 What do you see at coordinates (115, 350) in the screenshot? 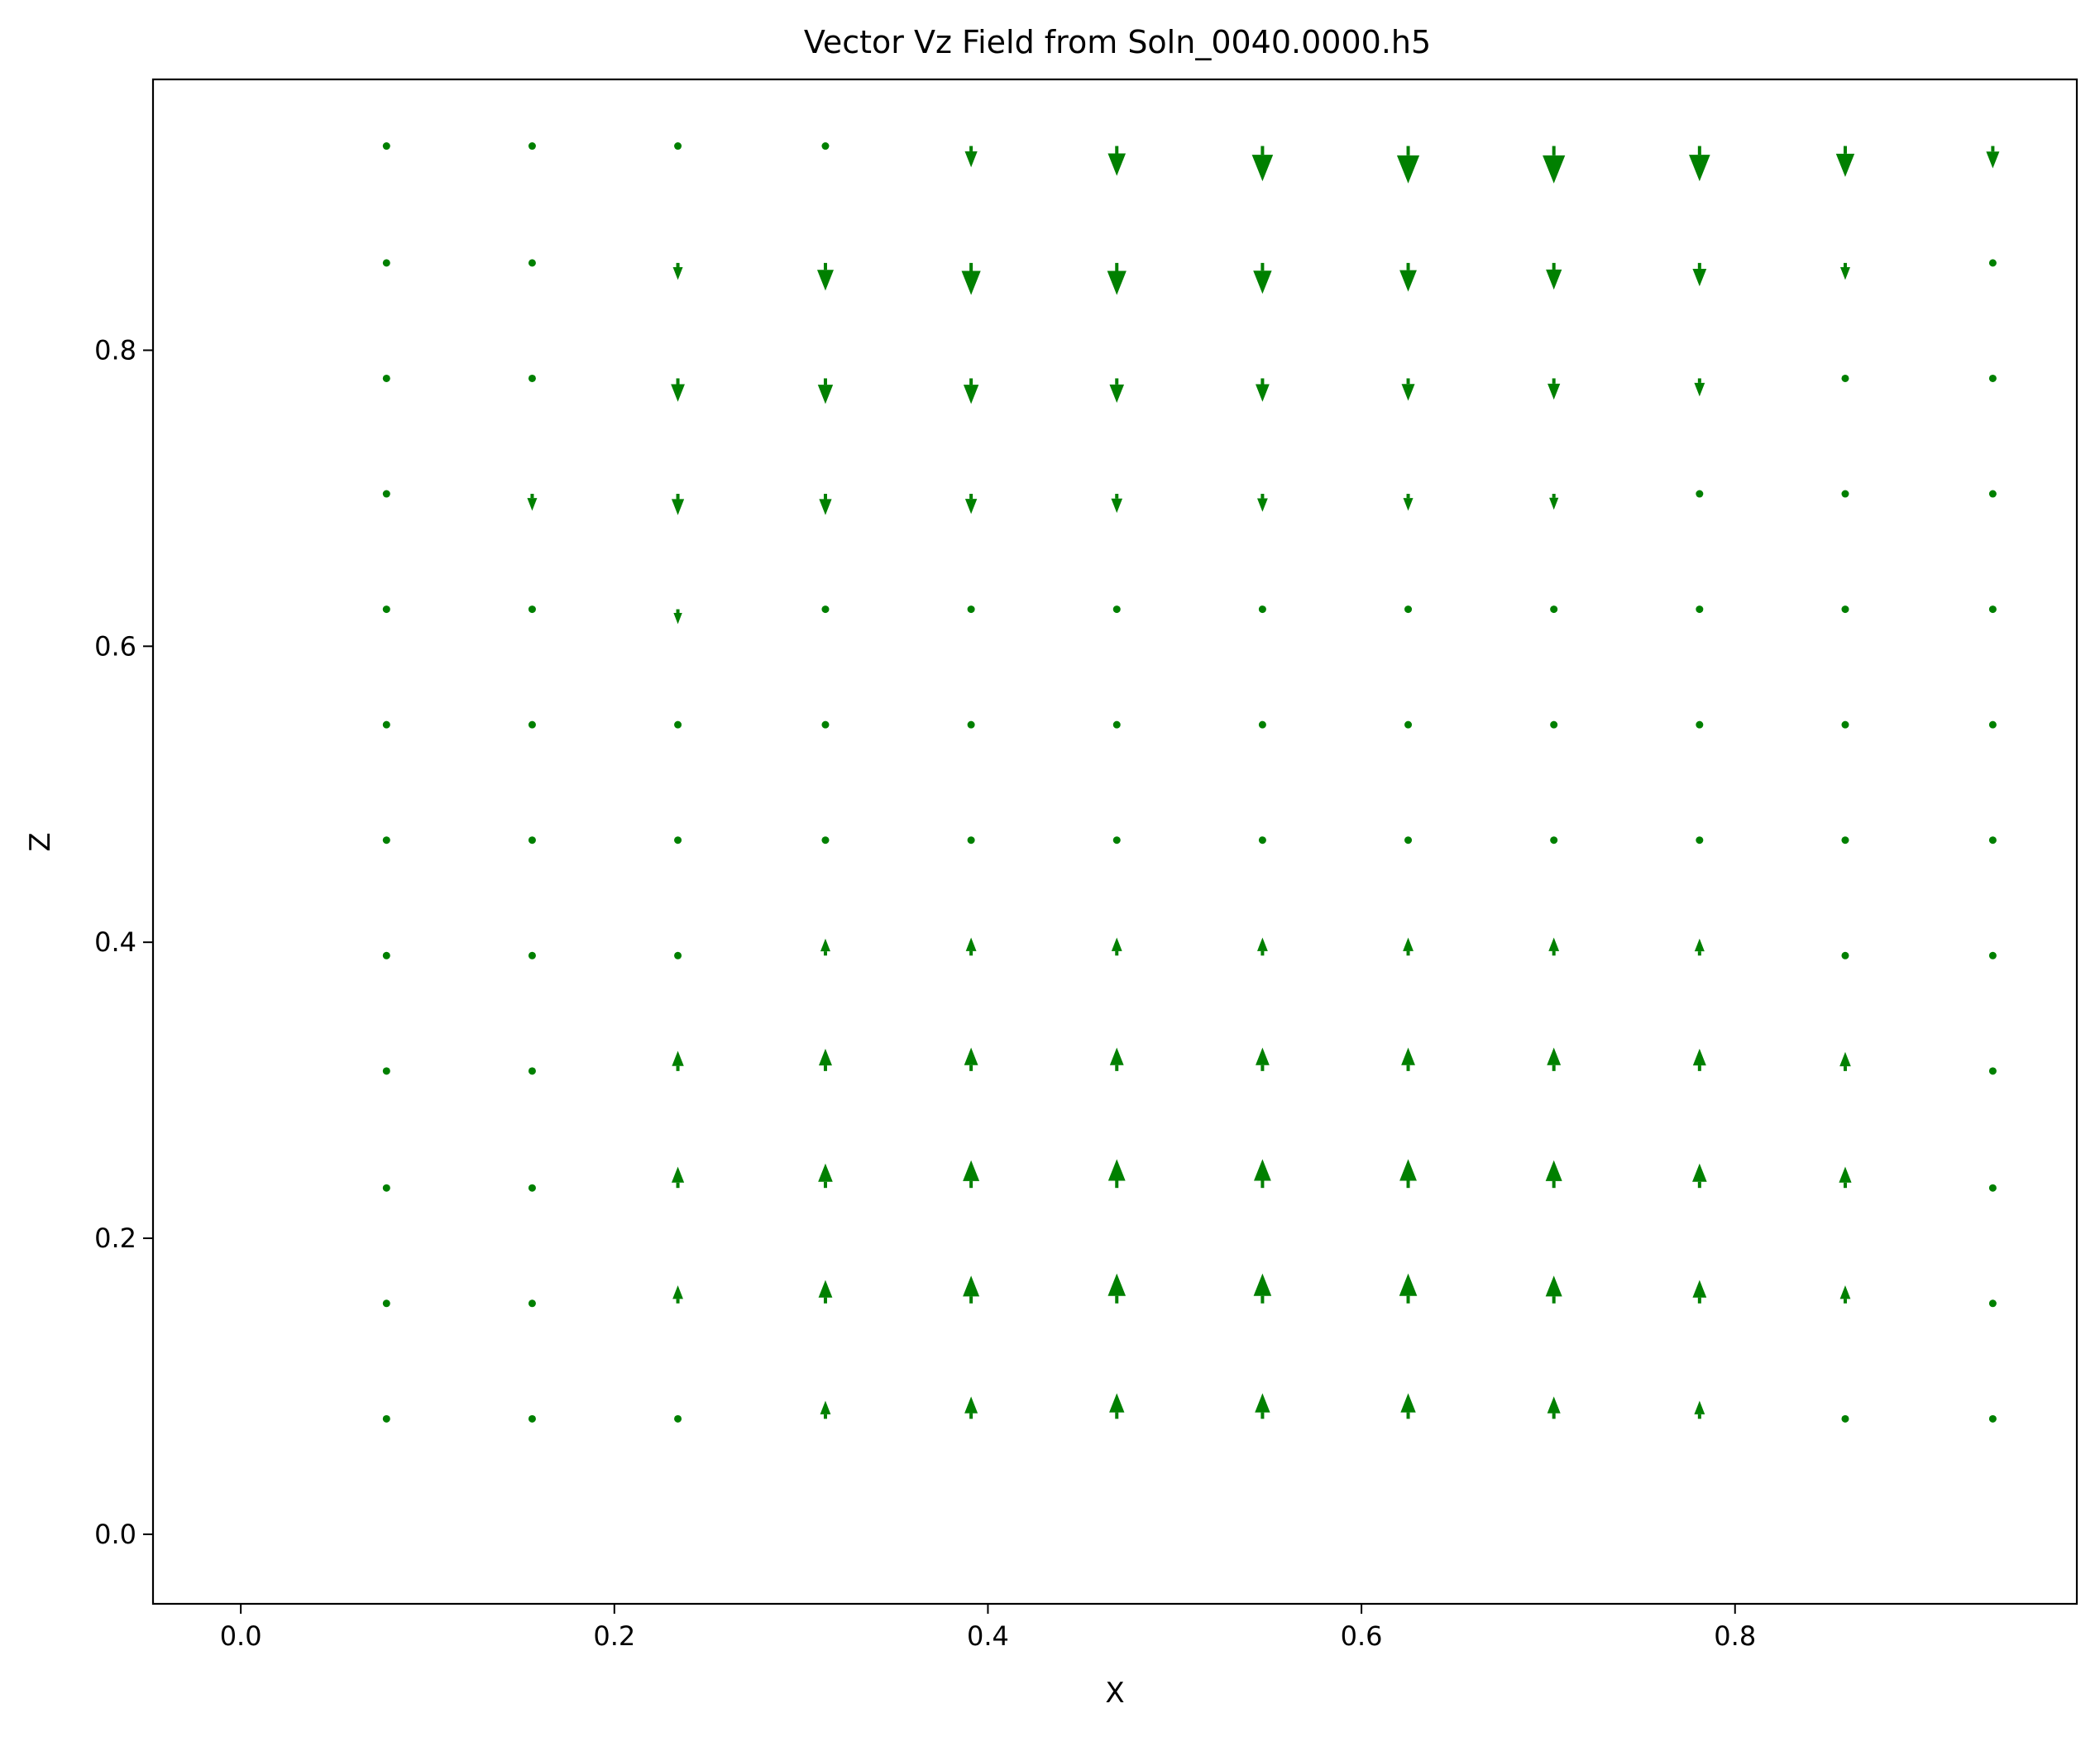
I see `y-tick-label: 0.8` at bounding box center [115, 350].